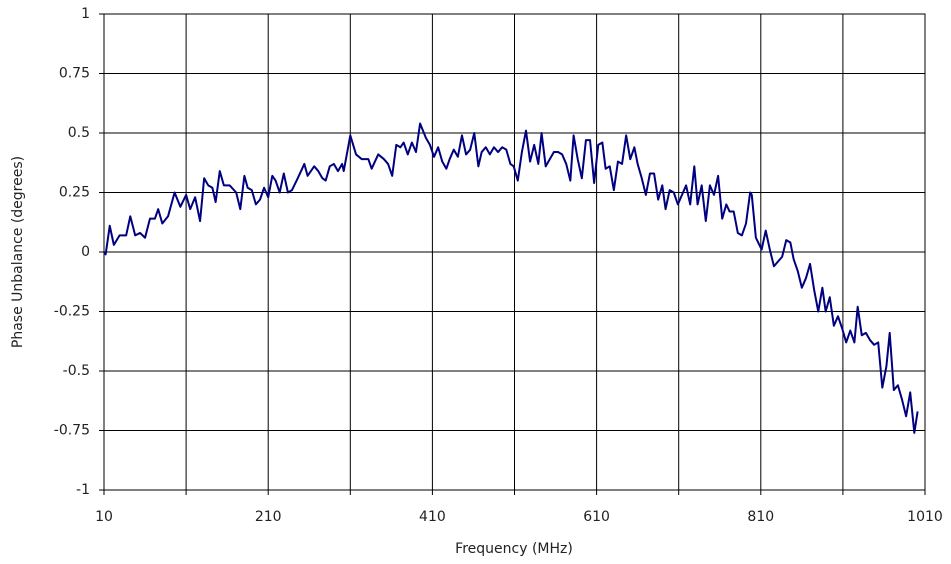 The width and height of the screenshot is (951, 564). Describe the element at coordinates (72, 312) in the screenshot. I see `y-tick-label: -0.25` at that location.